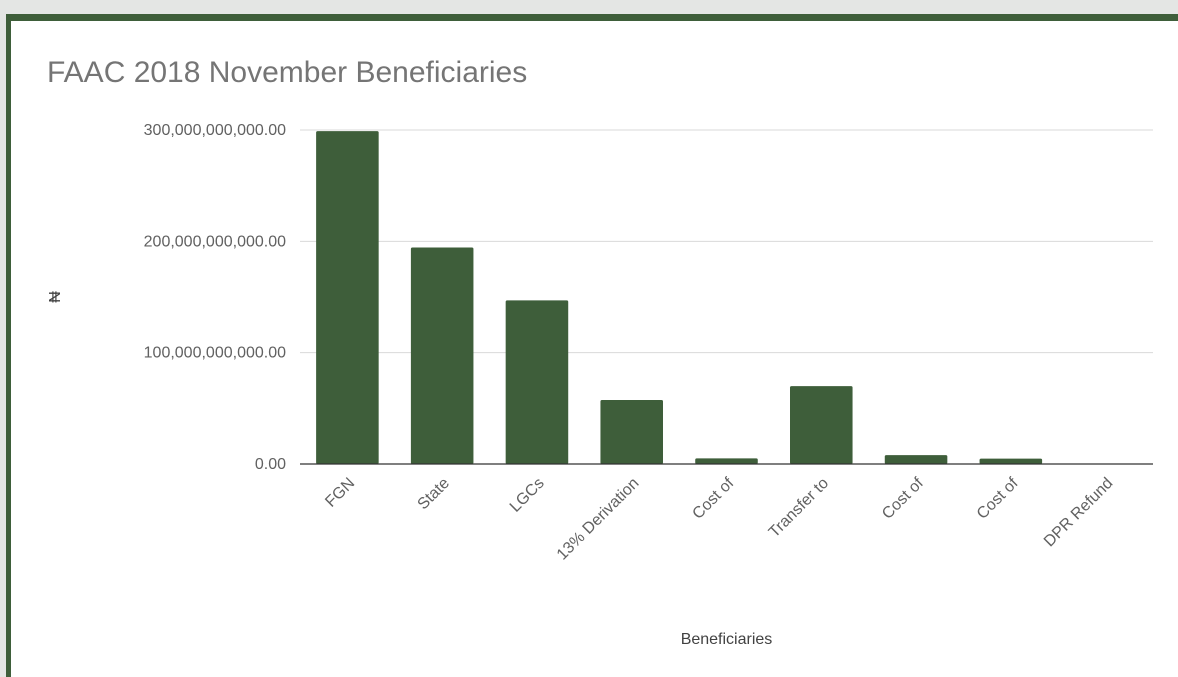 The height and width of the screenshot is (677, 1178). Describe the element at coordinates (527, 495) in the screenshot. I see `x-tick-label: LGCs` at that location.